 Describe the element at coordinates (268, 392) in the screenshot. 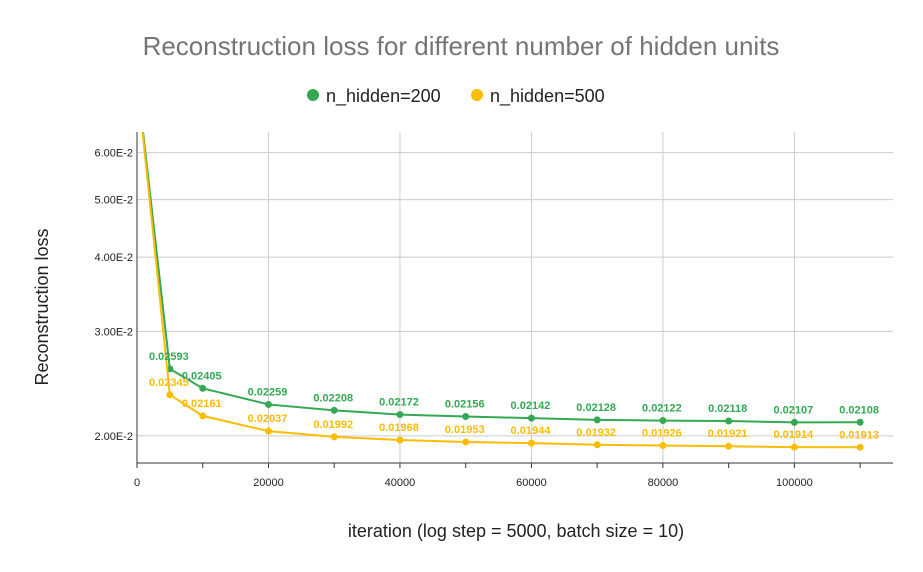

I see `data-label-n-hidden-200: 0.02259` at that location.